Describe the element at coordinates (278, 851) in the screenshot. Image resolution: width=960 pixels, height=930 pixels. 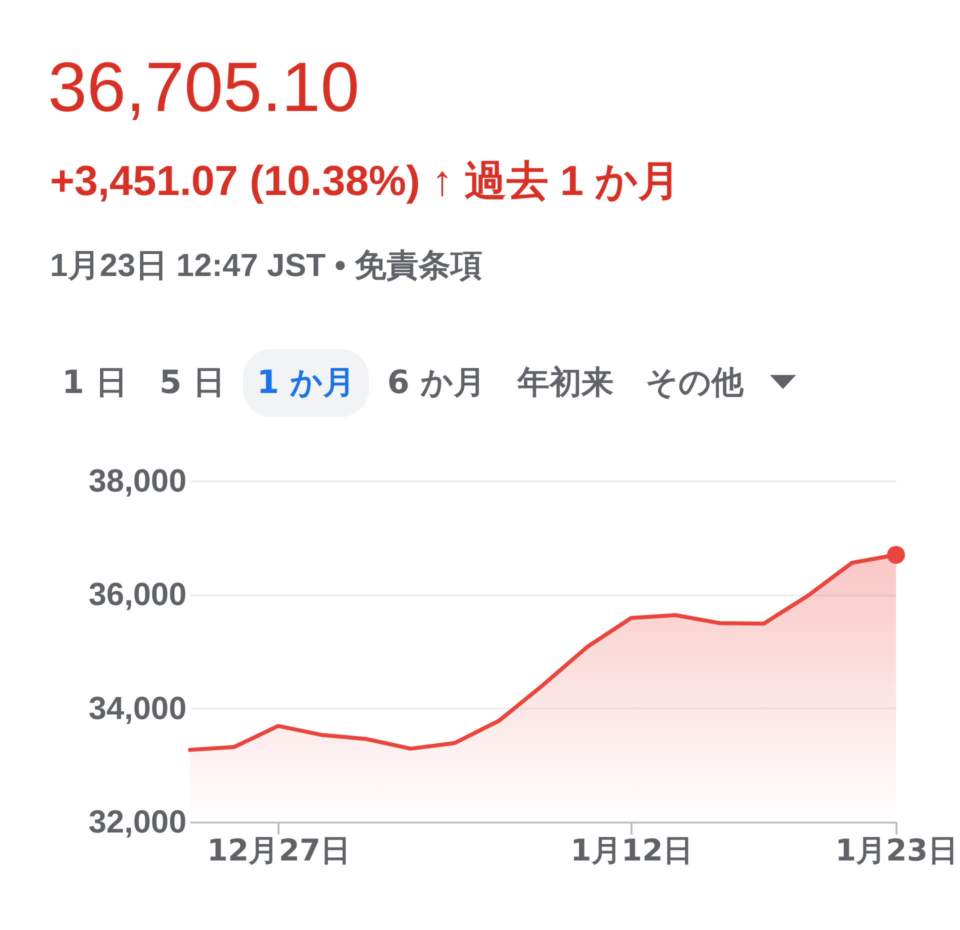
I see `x-tick-label: 12月27日` at that location.